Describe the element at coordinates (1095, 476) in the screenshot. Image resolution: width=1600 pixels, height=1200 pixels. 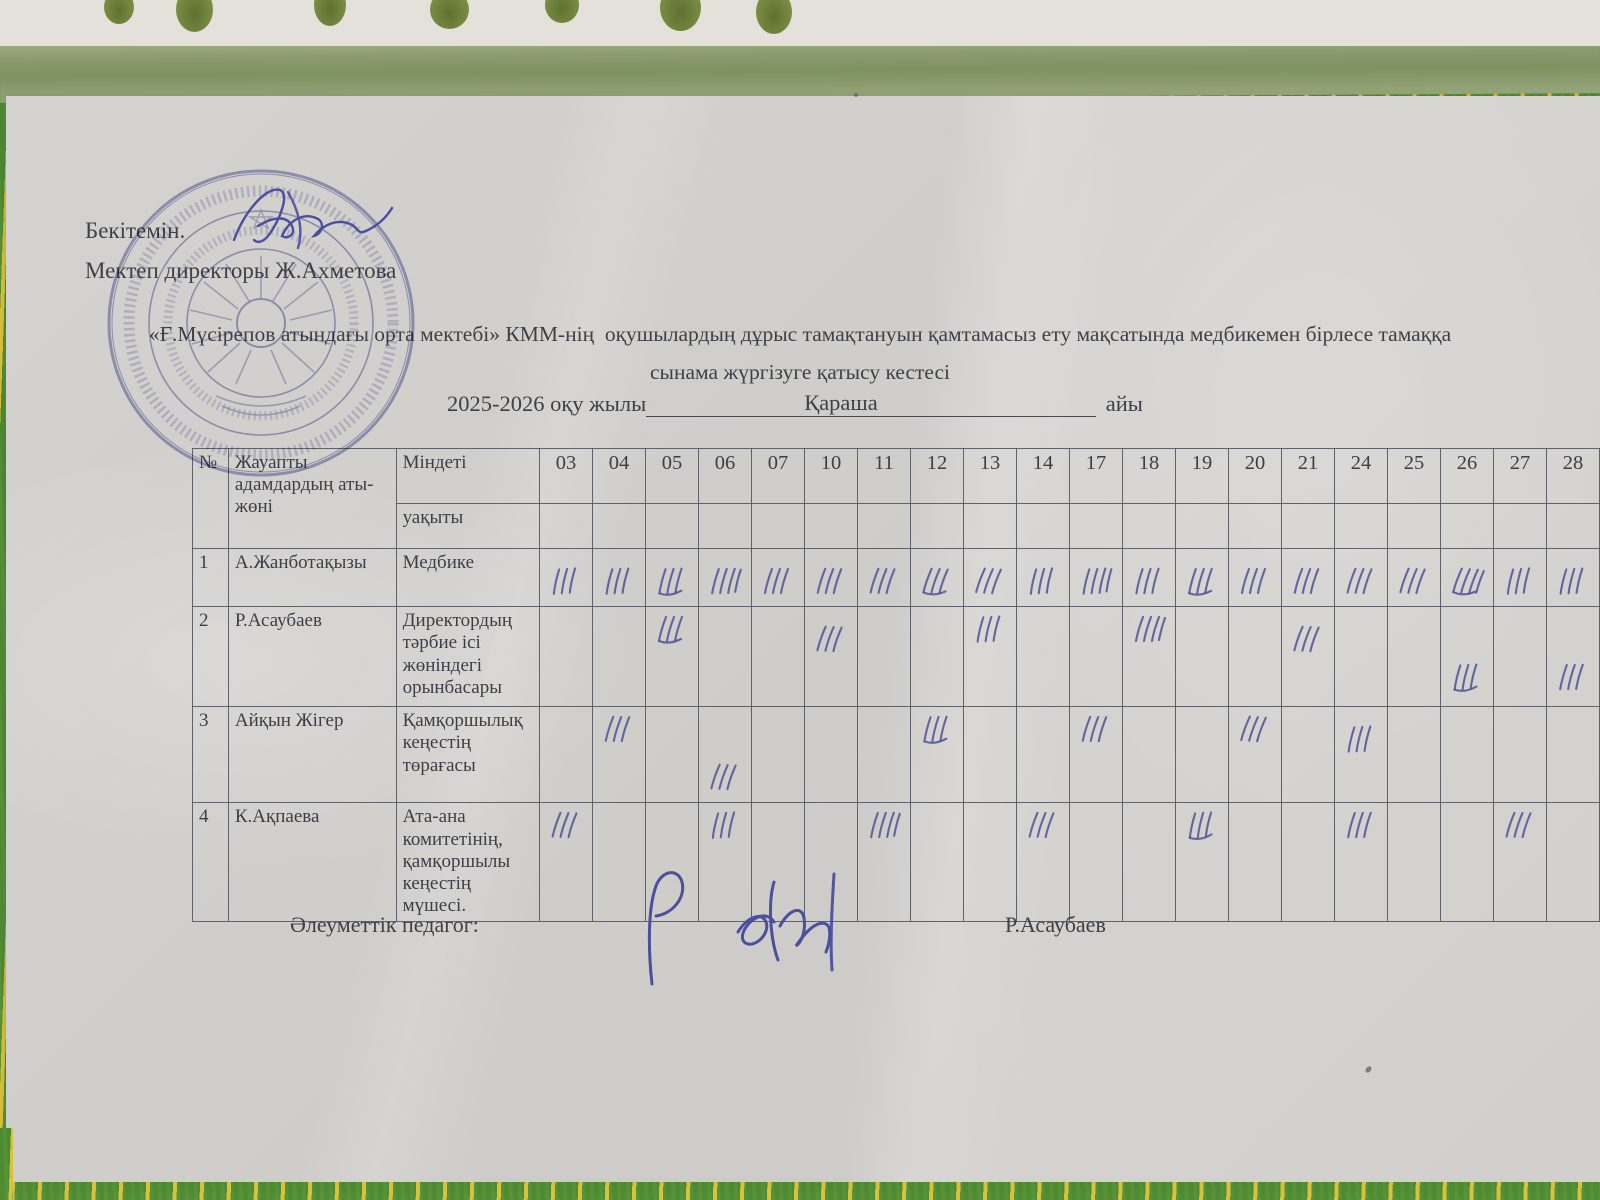
I see `col-header-date: 17` at that location.